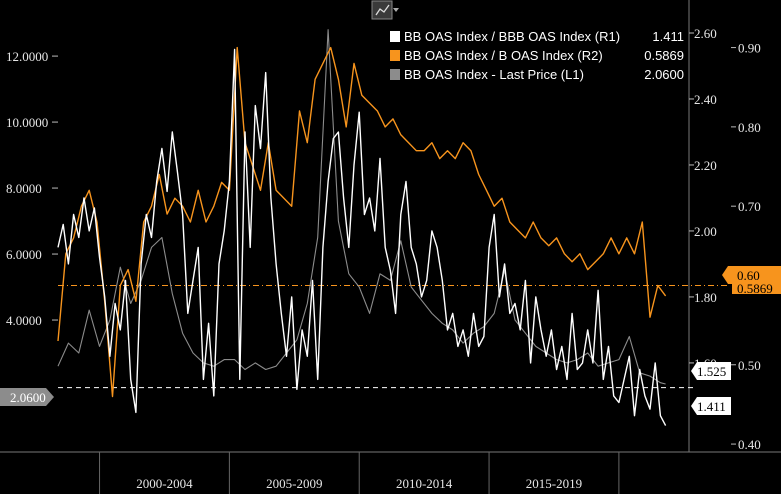  Describe the element at coordinates (749, 48) in the screenshot. I see `r2-tick-label-4: 0.90` at that location.